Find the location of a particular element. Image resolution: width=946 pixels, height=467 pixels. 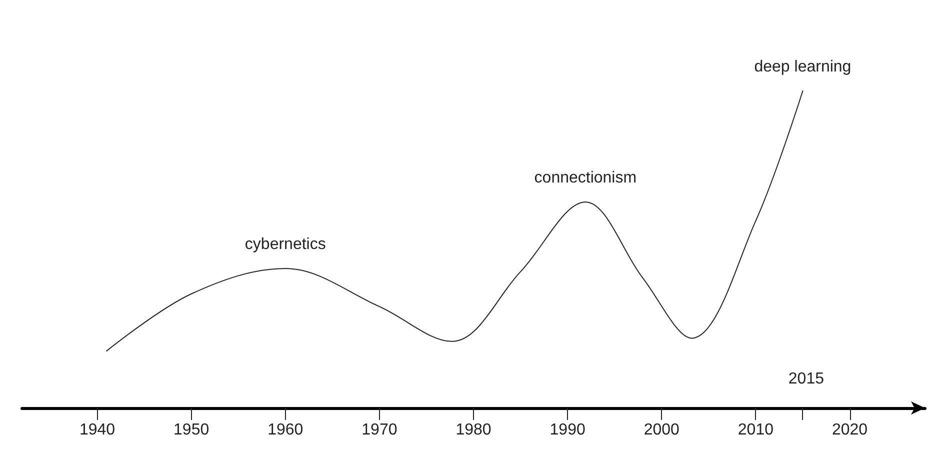

x-tick-label: 1960 is located at coordinates (286, 430).